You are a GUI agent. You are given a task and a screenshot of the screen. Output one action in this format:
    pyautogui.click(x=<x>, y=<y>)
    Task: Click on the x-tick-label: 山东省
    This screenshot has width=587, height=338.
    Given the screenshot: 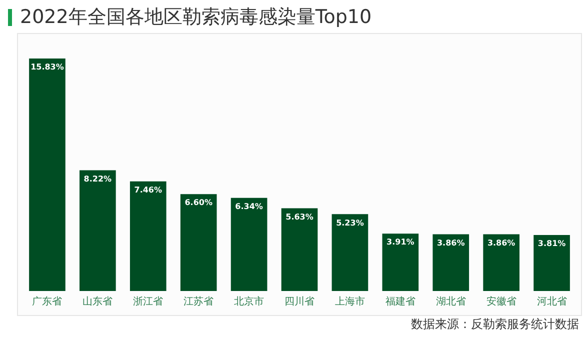 What is the action you would take?
    pyautogui.click(x=97, y=302)
    